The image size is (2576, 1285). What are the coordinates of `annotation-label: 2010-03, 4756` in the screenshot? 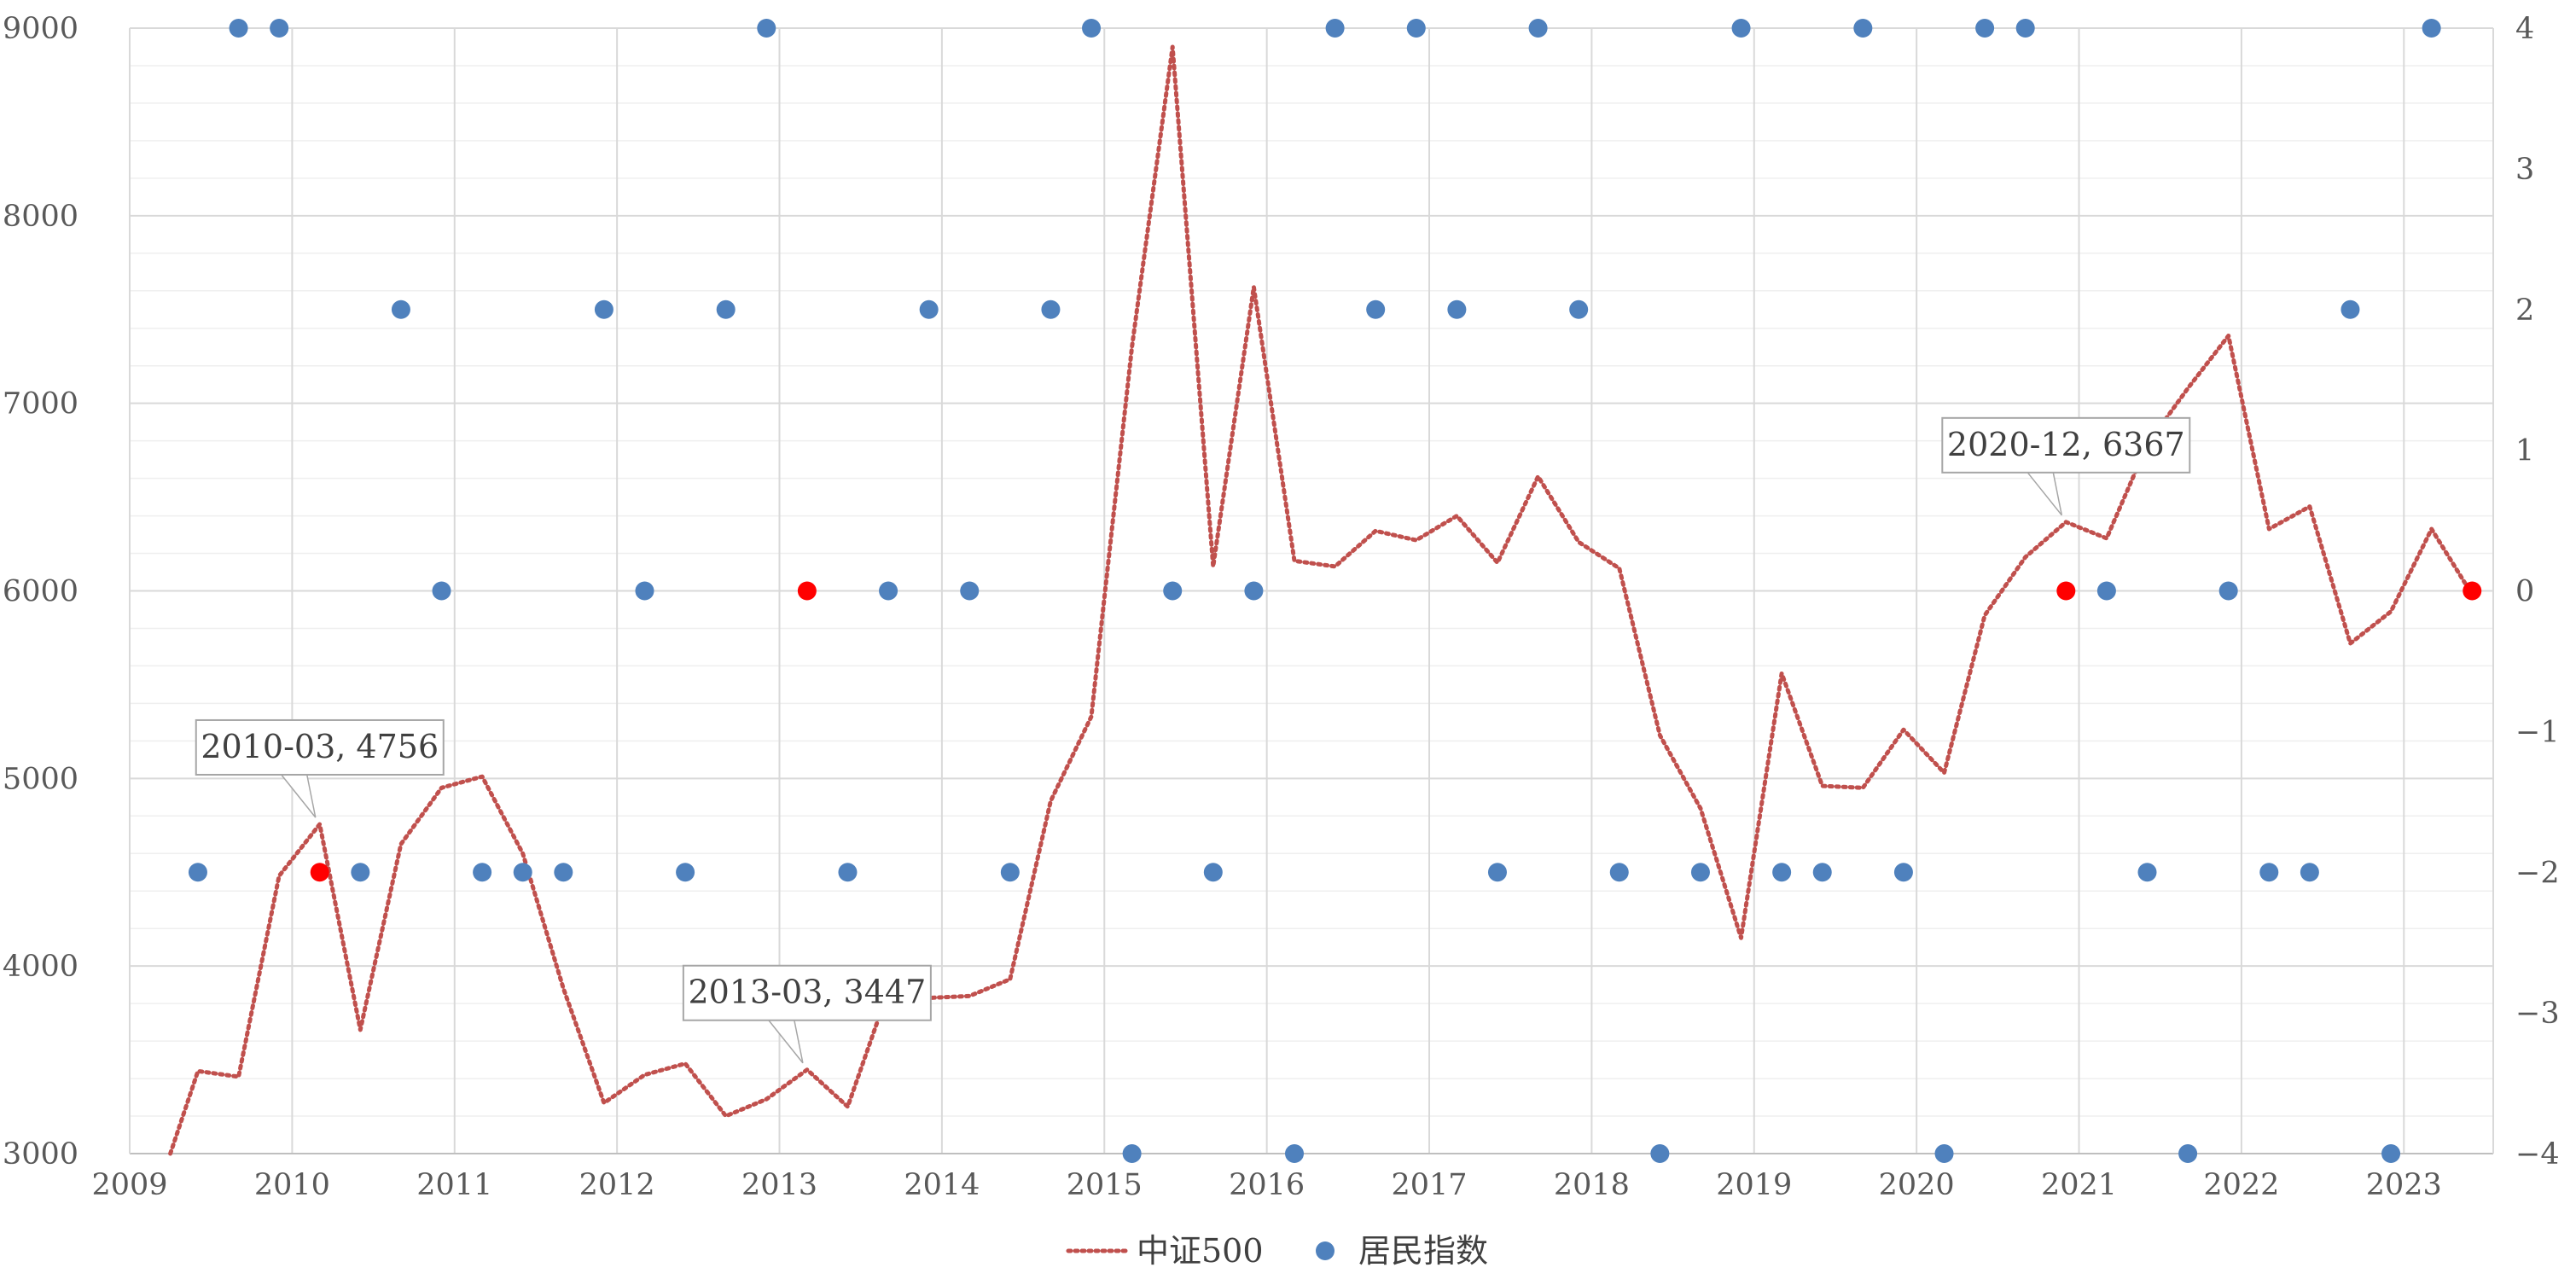 It's located at (320, 747).